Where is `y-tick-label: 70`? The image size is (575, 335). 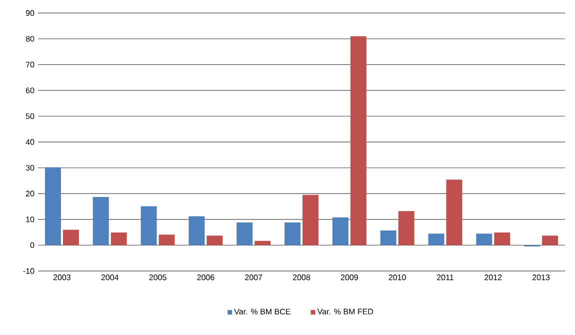 y-tick-label: 70 is located at coordinates (30, 65).